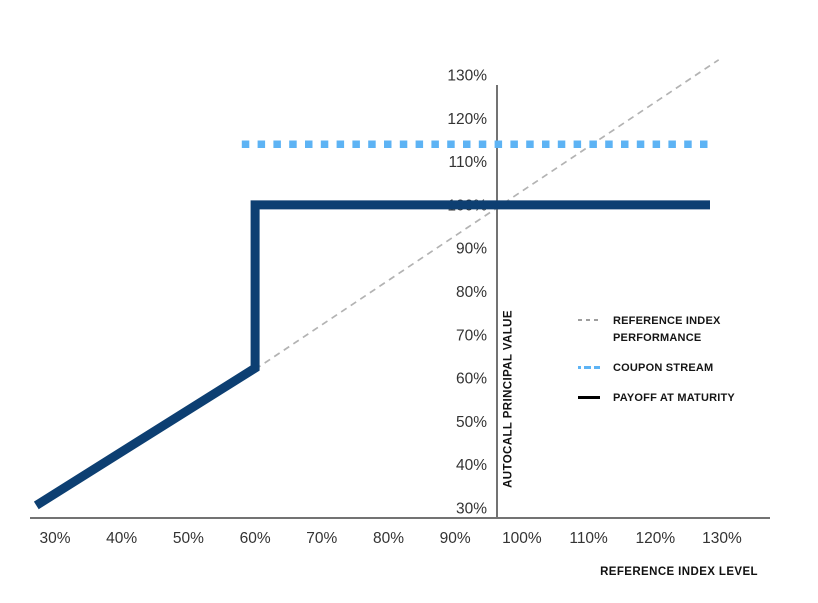  Describe the element at coordinates (54, 538) in the screenshot. I see `x-tick-label: 30%` at that location.